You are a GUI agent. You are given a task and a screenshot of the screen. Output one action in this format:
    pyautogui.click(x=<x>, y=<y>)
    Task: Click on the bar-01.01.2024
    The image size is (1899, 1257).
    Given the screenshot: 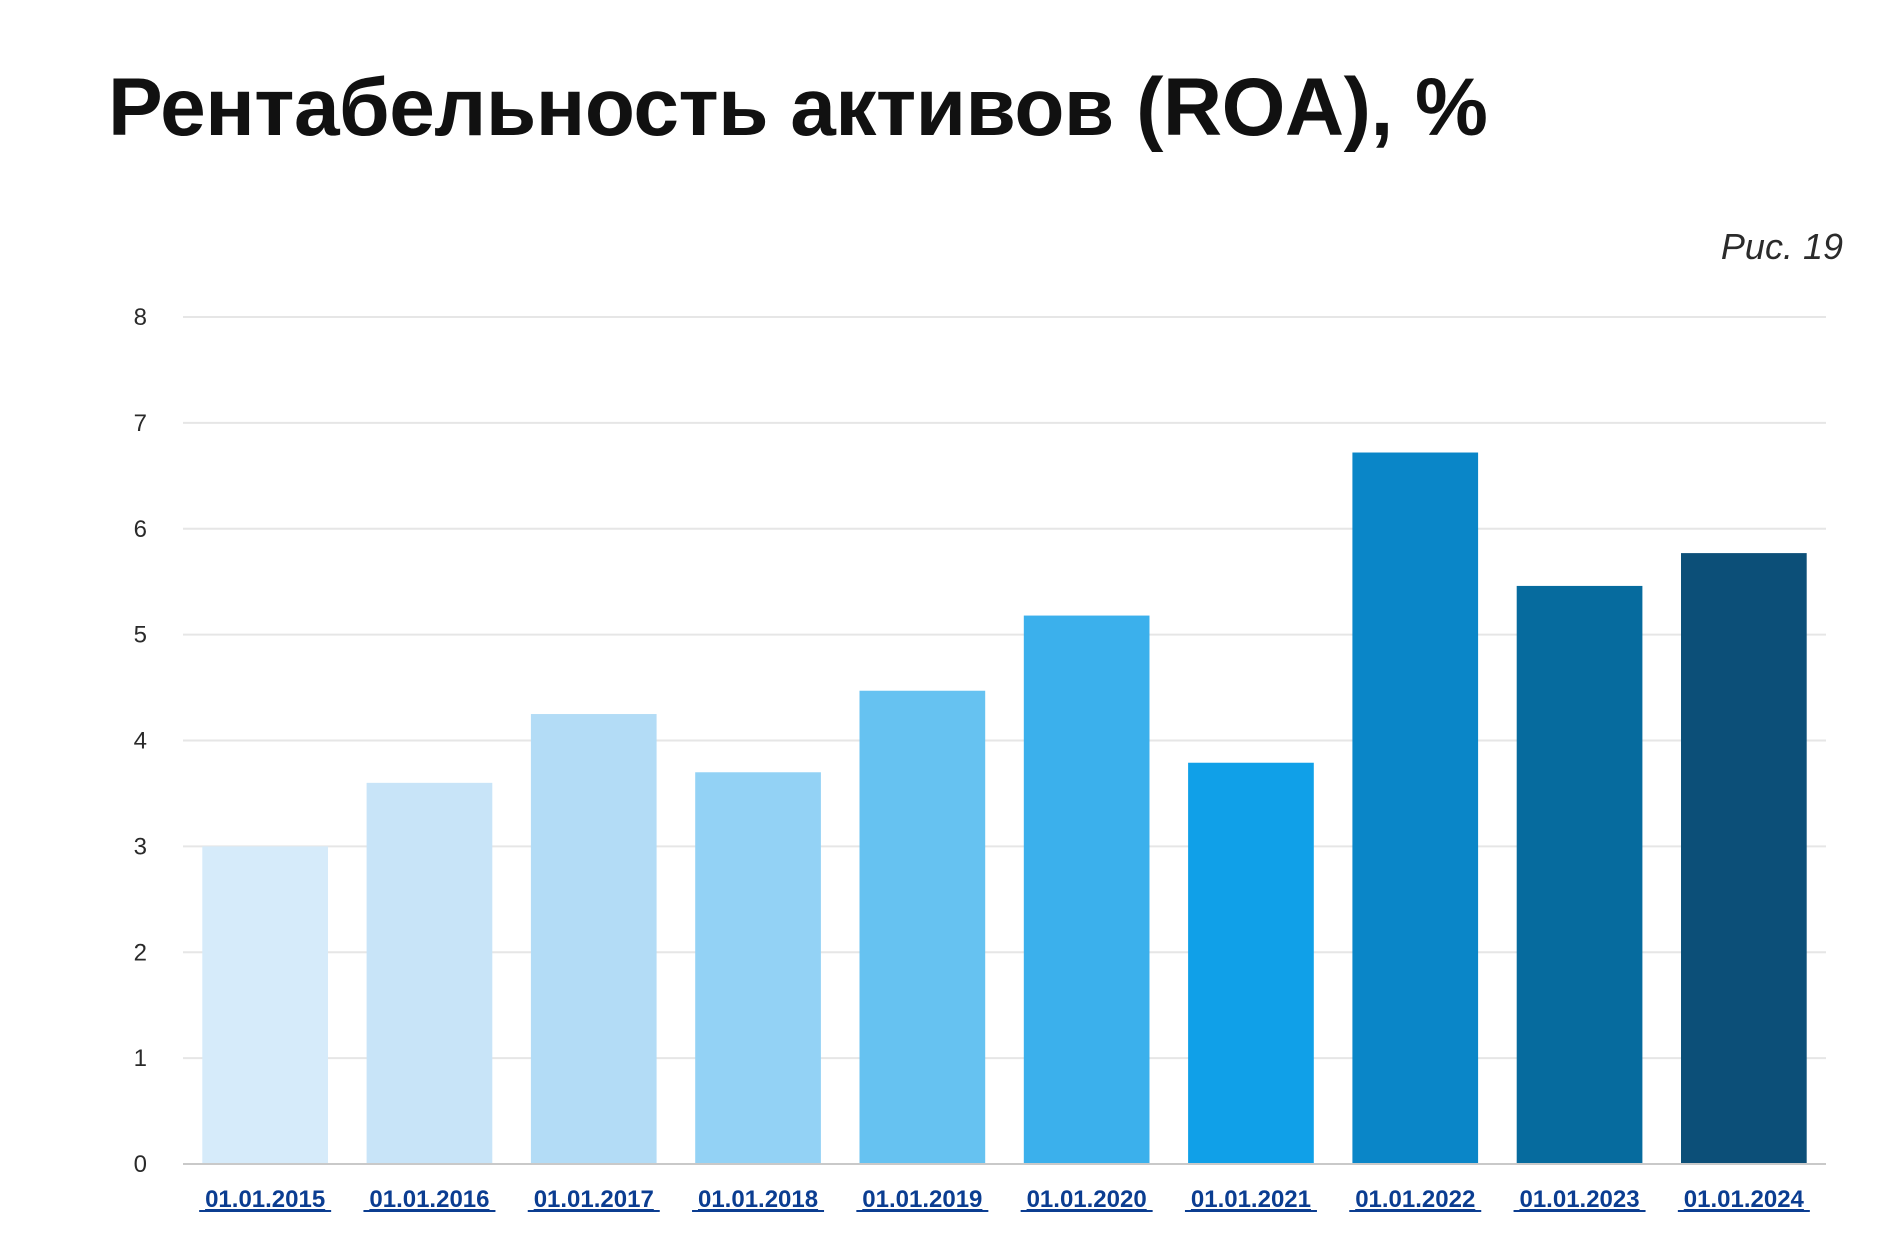 What is the action you would take?
    pyautogui.click(x=1744, y=858)
    